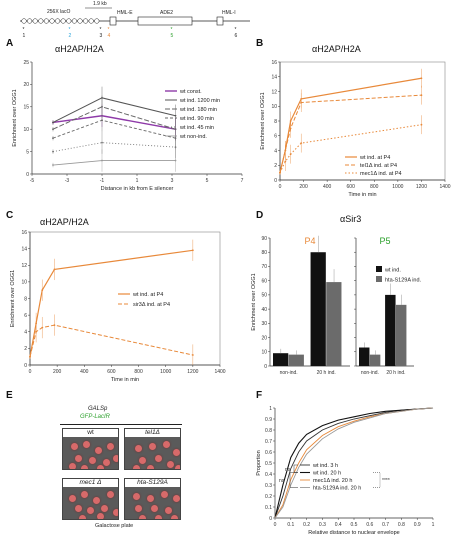 The image size is (465, 550). Describe the element at coordinates (67, 181) in the screenshot. I see `x-tick-label: -3` at that location.